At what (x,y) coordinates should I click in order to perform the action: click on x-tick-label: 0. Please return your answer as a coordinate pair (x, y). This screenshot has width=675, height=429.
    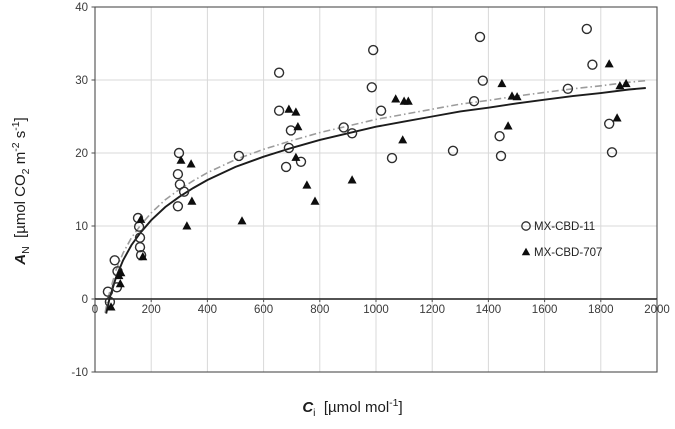
    Looking at the image, I should click on (95, 310).